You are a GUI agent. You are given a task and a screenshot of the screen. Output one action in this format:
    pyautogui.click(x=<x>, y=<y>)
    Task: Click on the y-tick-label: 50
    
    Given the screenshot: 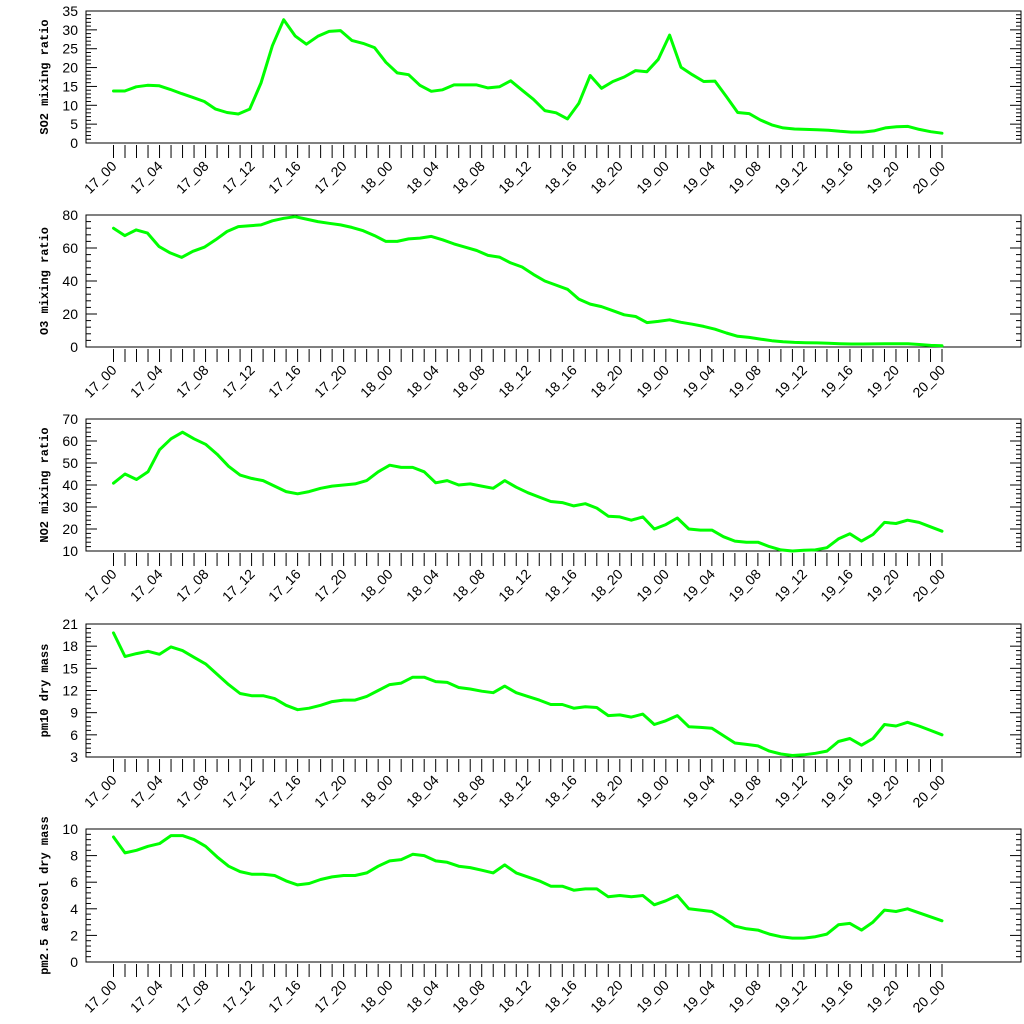 What is the action you would take?
    pyautogui.click(x=70, y=463)
    